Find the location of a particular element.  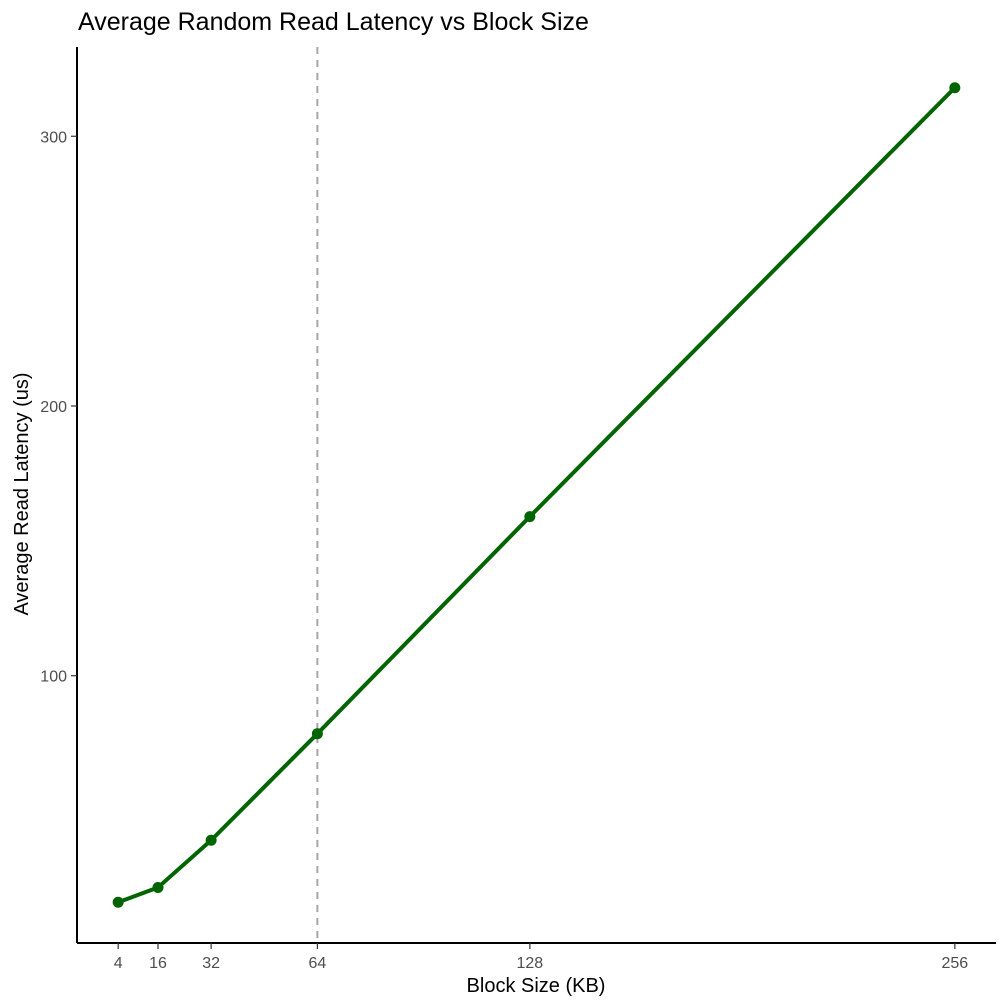

y-axis-title: Average Read Latency (us) is located at coordinates (22, 493).